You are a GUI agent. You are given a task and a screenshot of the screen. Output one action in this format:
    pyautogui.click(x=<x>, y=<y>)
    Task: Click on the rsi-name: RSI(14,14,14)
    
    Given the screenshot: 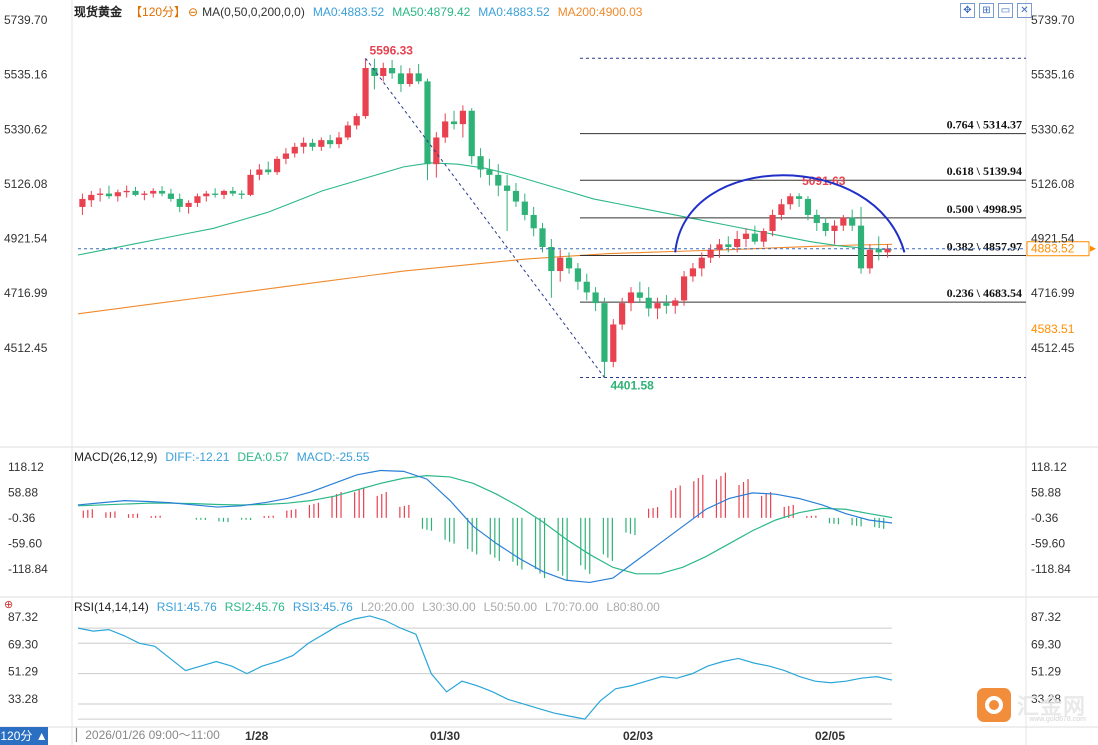 What is the action you would take?
    pyautogui.click(x=111, y=607)
    